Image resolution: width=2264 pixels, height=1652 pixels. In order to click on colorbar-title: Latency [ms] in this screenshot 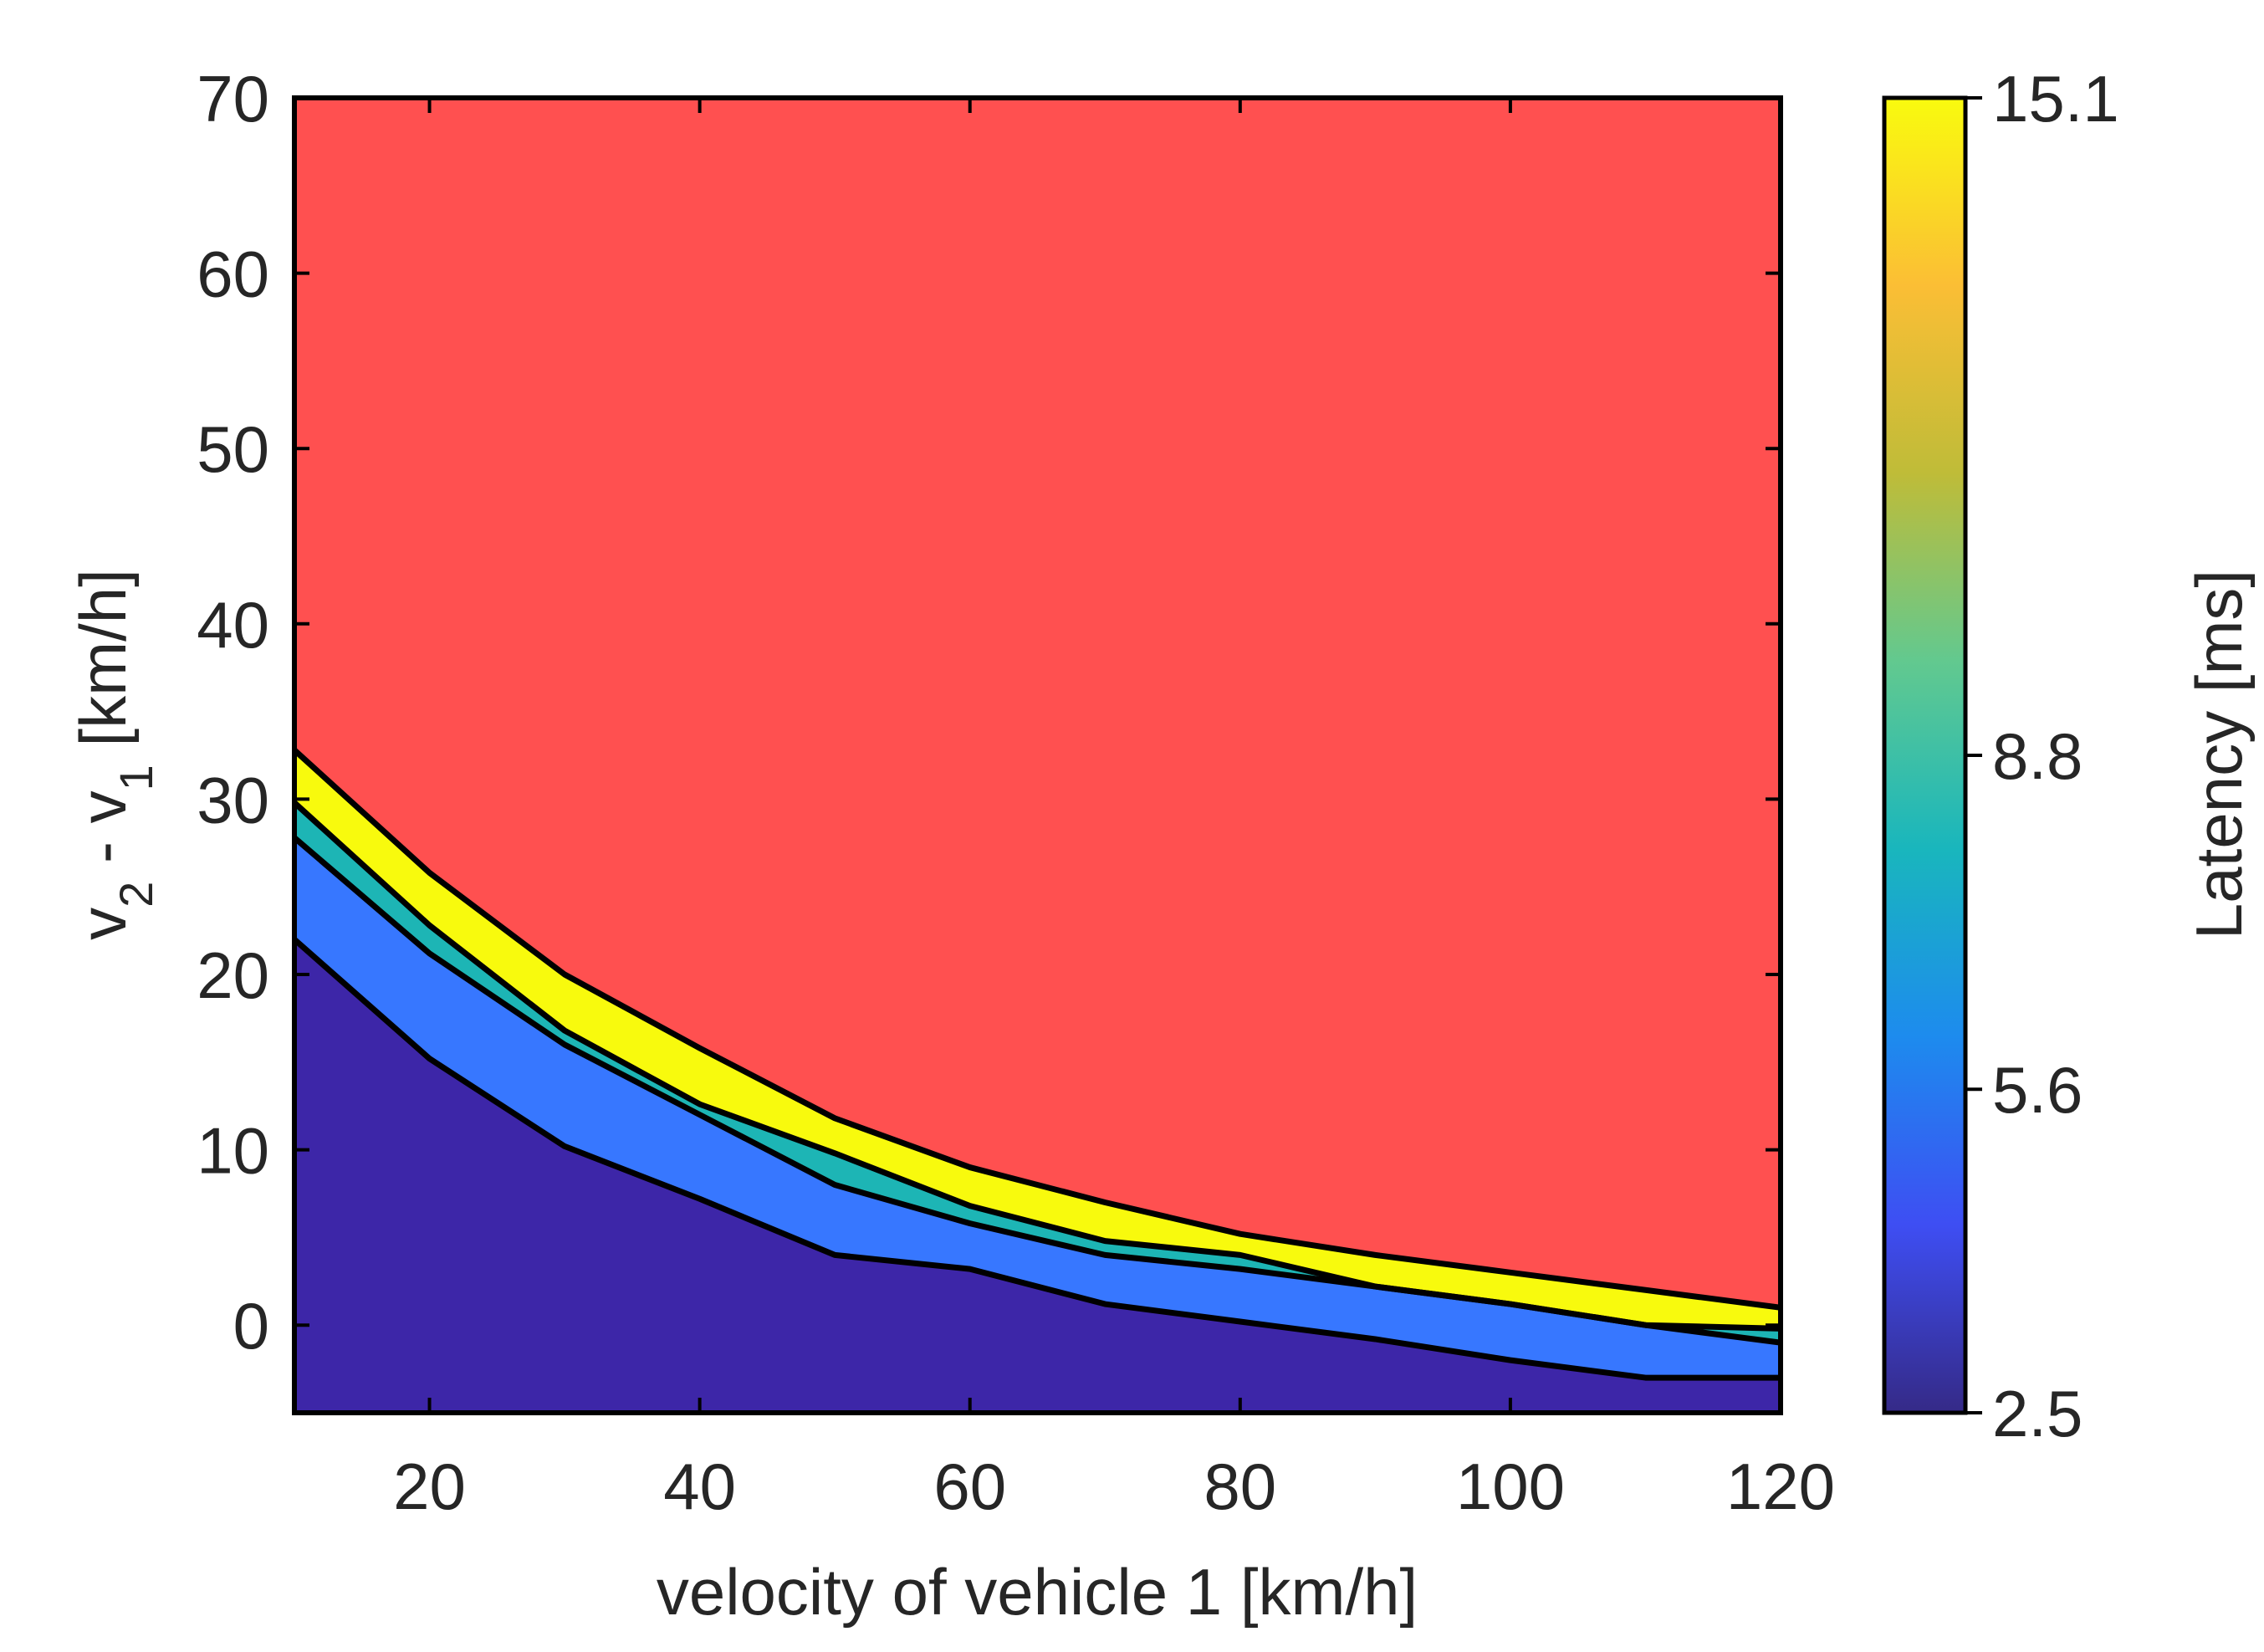, I will do `click(2219, 754)`.